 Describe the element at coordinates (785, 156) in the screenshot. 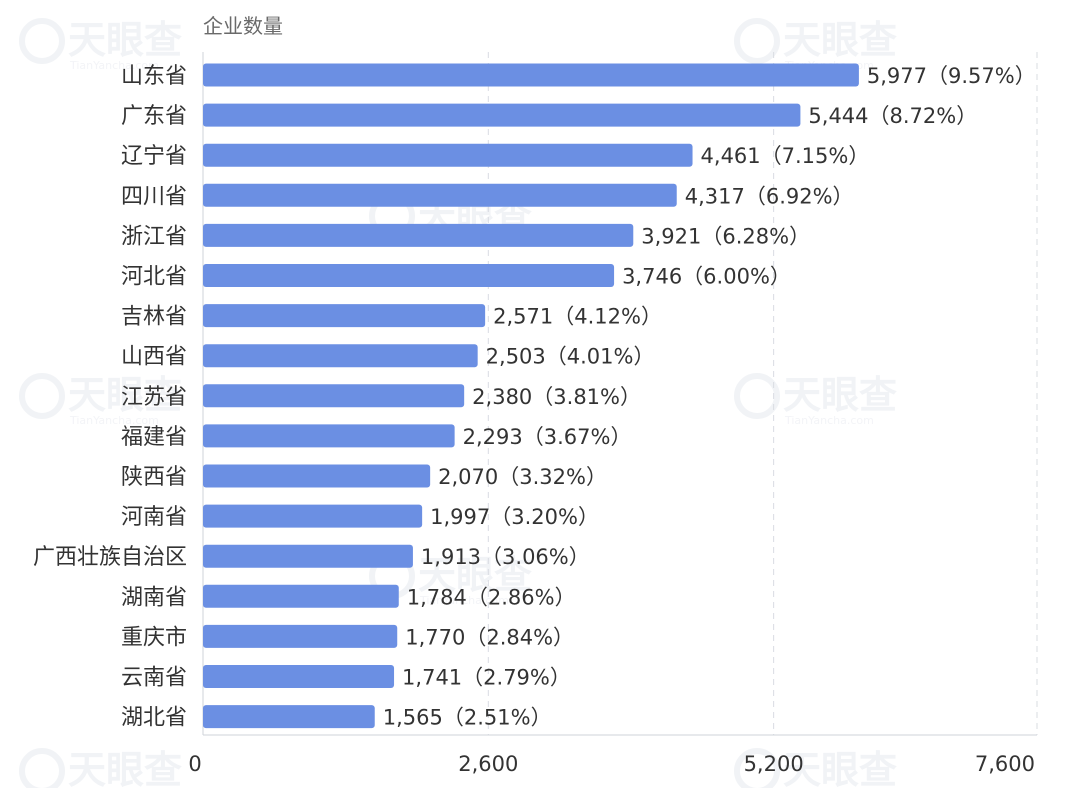

I see `value-label: 4,461（7.15%）` at that location.